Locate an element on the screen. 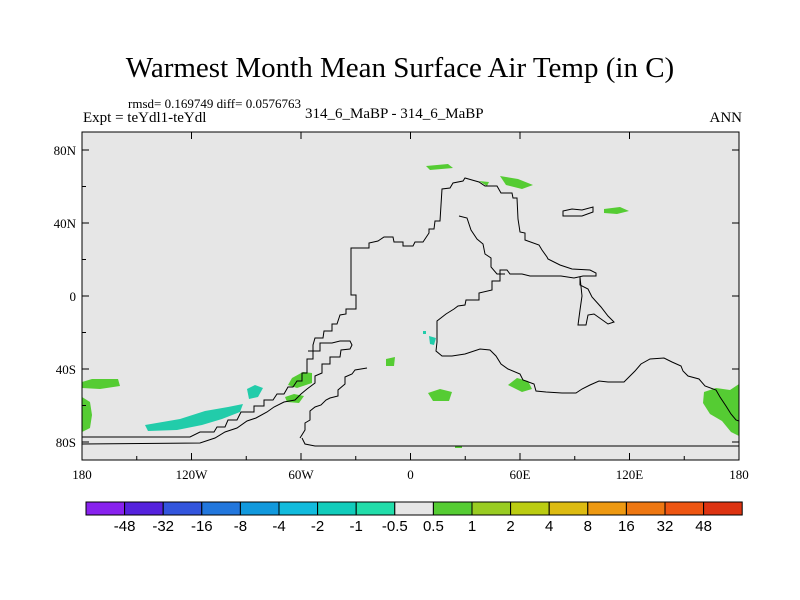  colorbar-label: 32 is located at coordinates (665, 526).